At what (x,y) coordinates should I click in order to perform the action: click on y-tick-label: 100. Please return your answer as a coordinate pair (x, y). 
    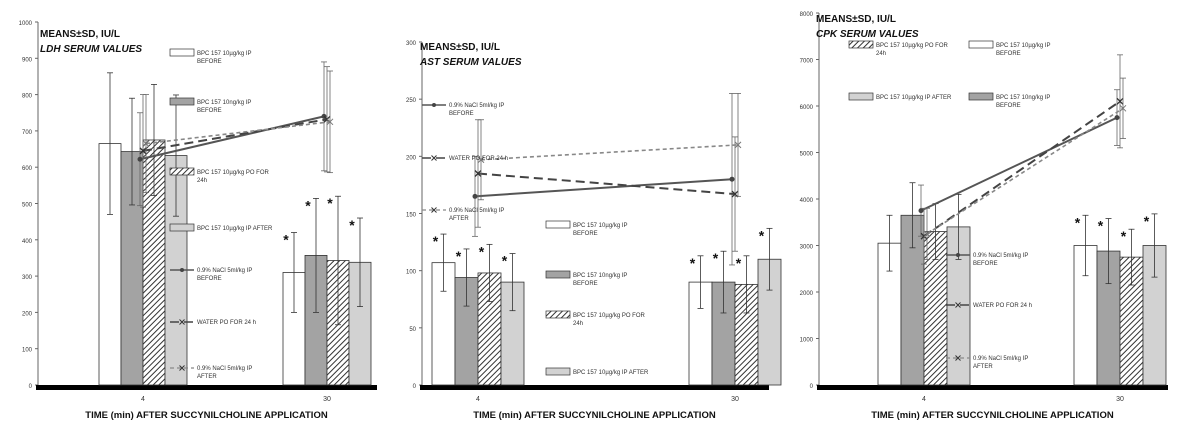
    Looking at the image, I should click on (411, 273).